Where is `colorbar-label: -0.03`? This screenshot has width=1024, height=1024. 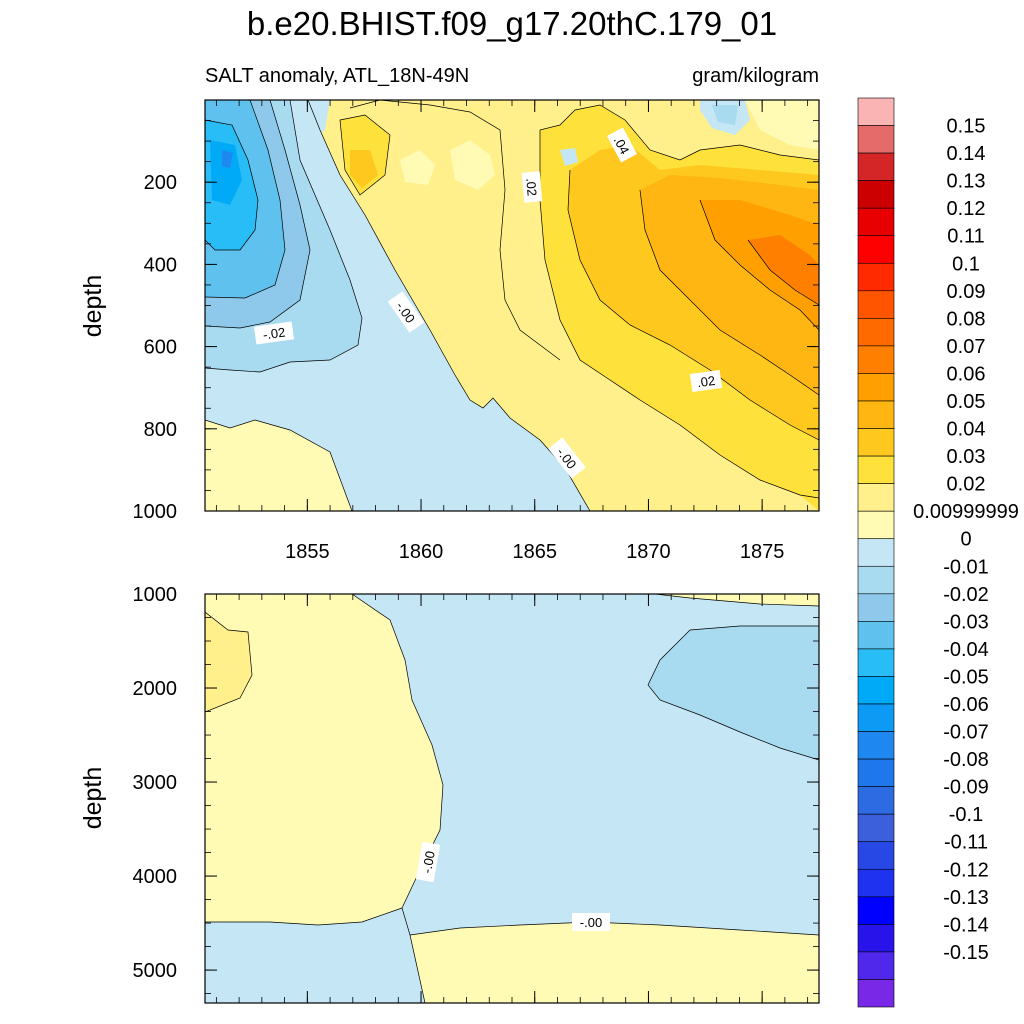
colorbar-label: -0.03 is located at coordinates (966, 622).